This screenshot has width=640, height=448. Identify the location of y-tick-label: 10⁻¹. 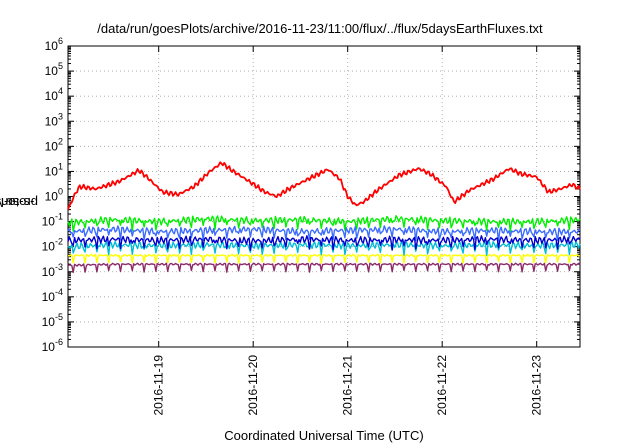
(52, 220).